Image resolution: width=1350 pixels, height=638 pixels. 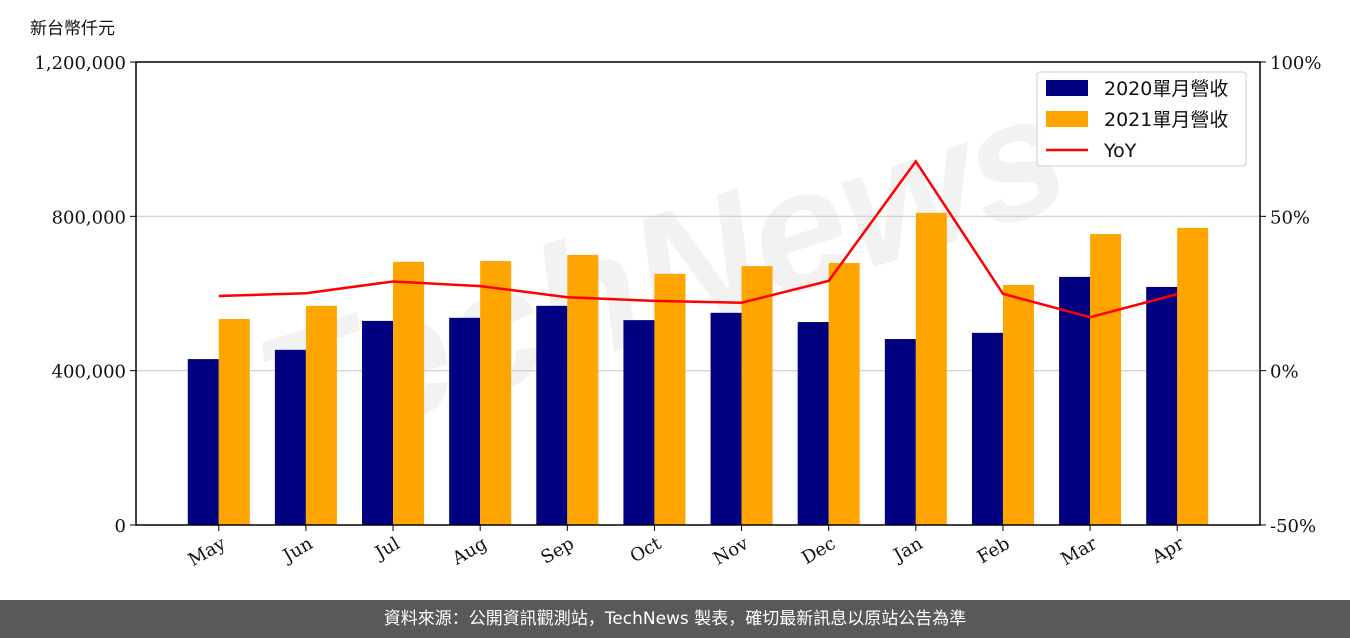 What do you see at coordinates (207, 552) in the screenshot?
I see `x-tick-label: May` at bounding box center [207, 552].